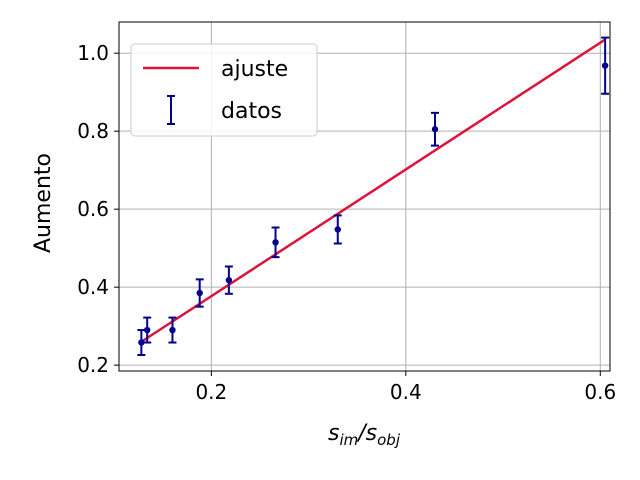 This screenshot has width=640, height=480. Describe the element at coordinates (43, 203) in the screenshot. I see `y-axis-label: Aumento` at that location.